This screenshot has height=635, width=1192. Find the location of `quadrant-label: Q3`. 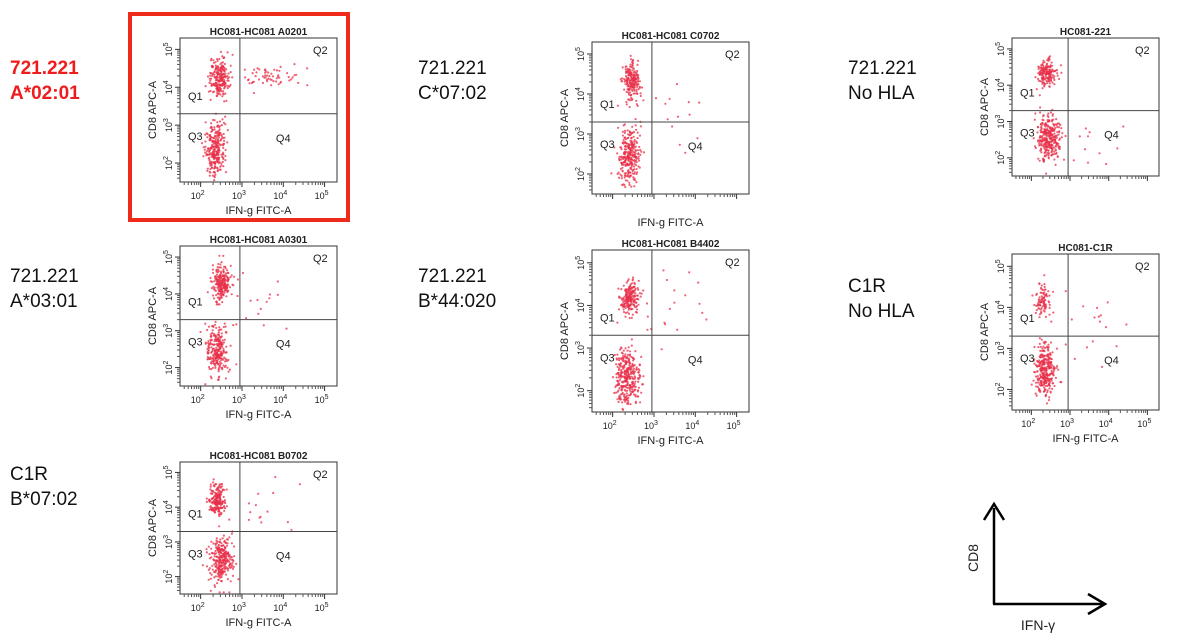

quadrant-label: Q3 is located at coordinates (195, 137).